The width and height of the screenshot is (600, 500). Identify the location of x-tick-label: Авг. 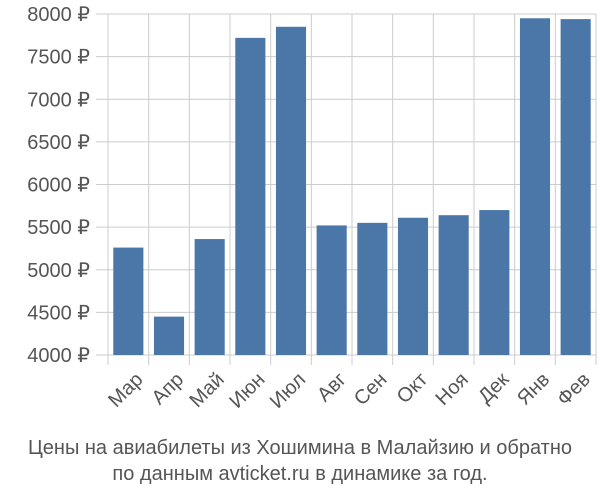
(332, 388).